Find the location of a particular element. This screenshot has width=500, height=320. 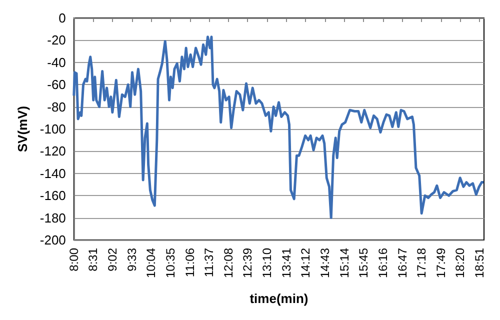

x-tick-label: 13:41 is located at coordinates (286, 263).